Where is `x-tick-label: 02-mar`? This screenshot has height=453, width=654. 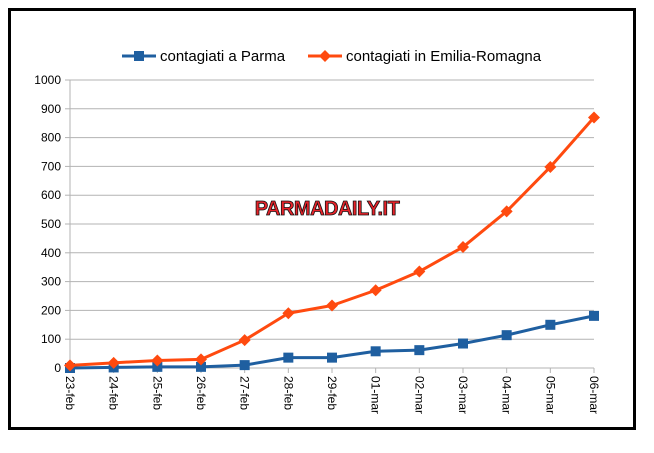
x-tick-label: 02-mar is located at coordinates (419, 395).